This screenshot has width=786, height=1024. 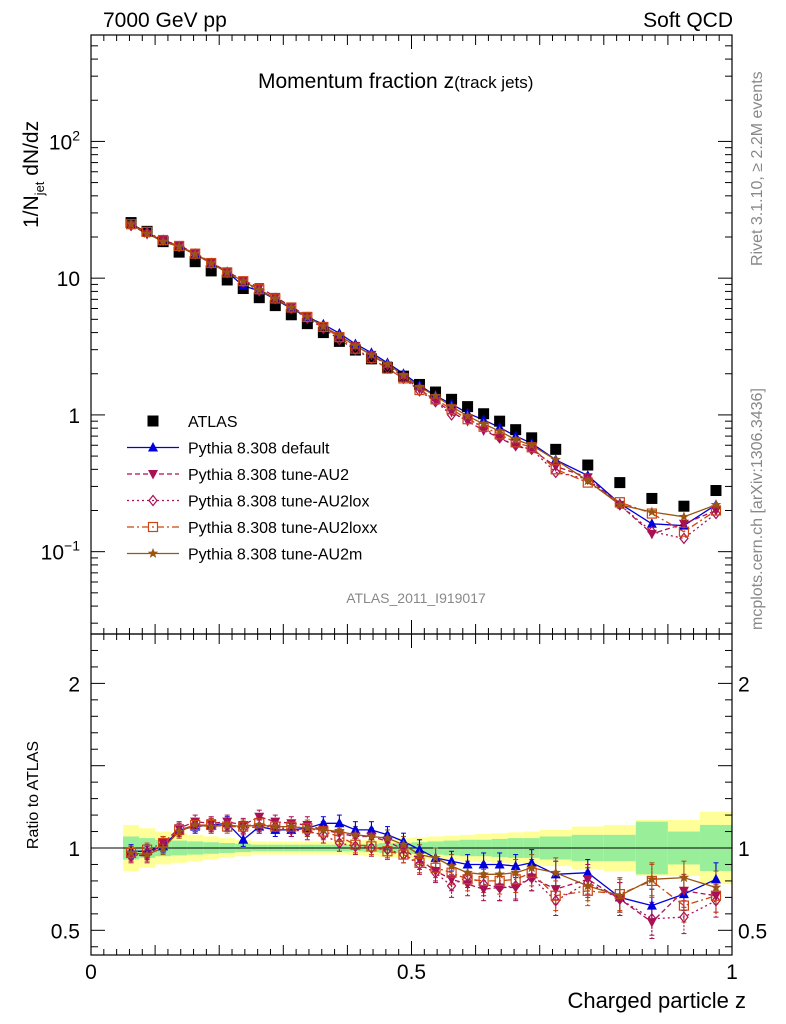 I want to click on main-ylabel: 1/Njet dN/dz, so click(x=33, y=174).